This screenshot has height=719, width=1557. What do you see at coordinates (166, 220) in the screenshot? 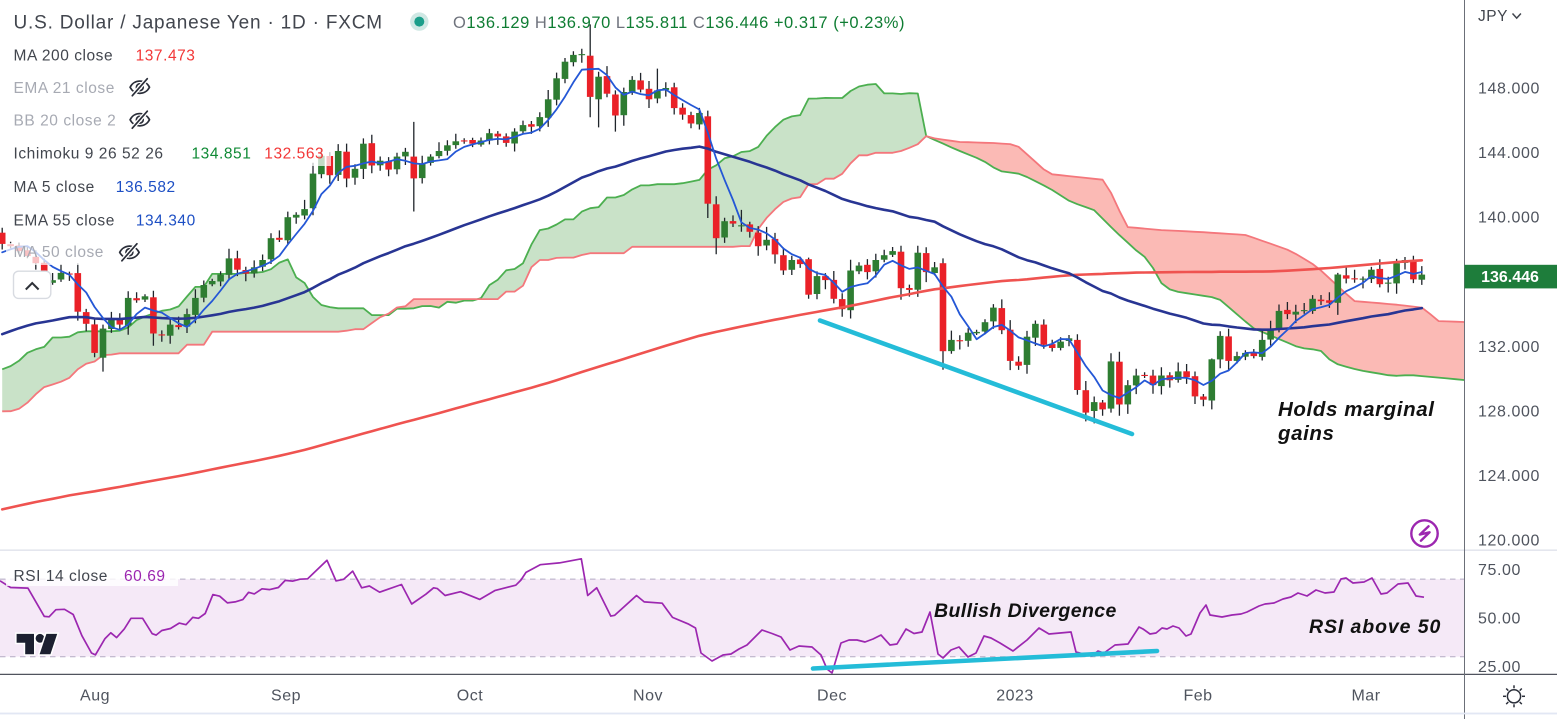
I see `svg-text: 134.340` at bounding box center [166, 220].